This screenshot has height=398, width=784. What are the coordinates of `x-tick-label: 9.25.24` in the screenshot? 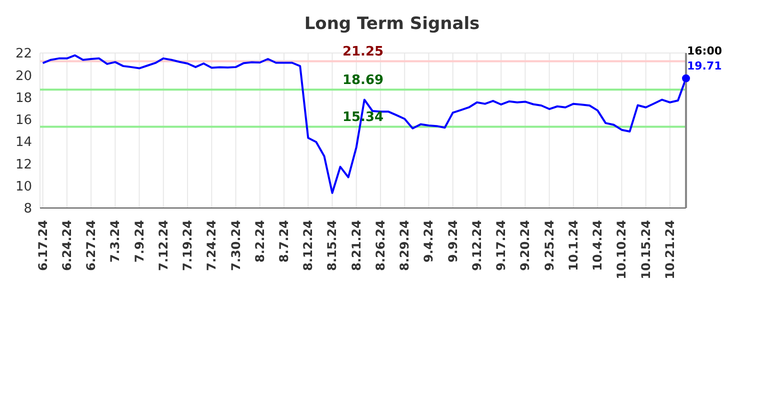 It's located at (549, 245).